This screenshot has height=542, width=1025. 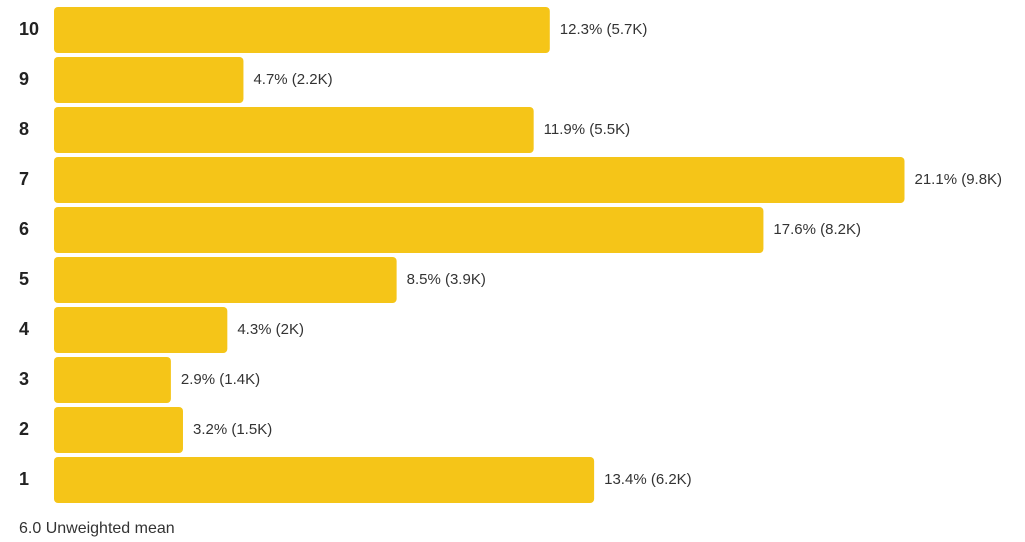 I want to click on rating-label: 2, so click(x=24, y=429).